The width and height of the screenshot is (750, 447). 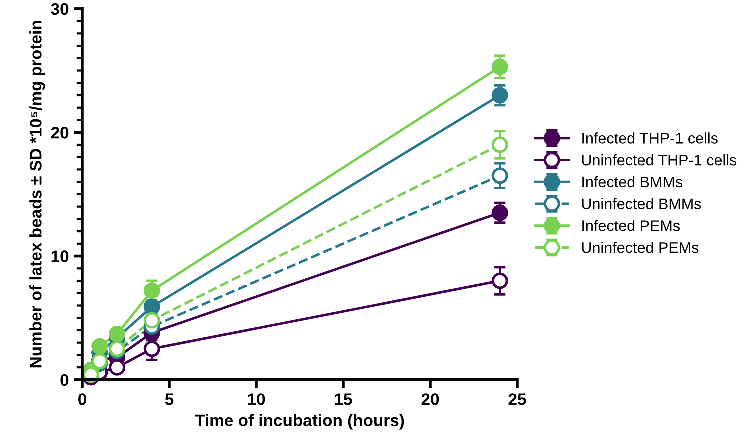 I want to click on legend-label: Uninfected BMMs, so click(x=642, y=204).